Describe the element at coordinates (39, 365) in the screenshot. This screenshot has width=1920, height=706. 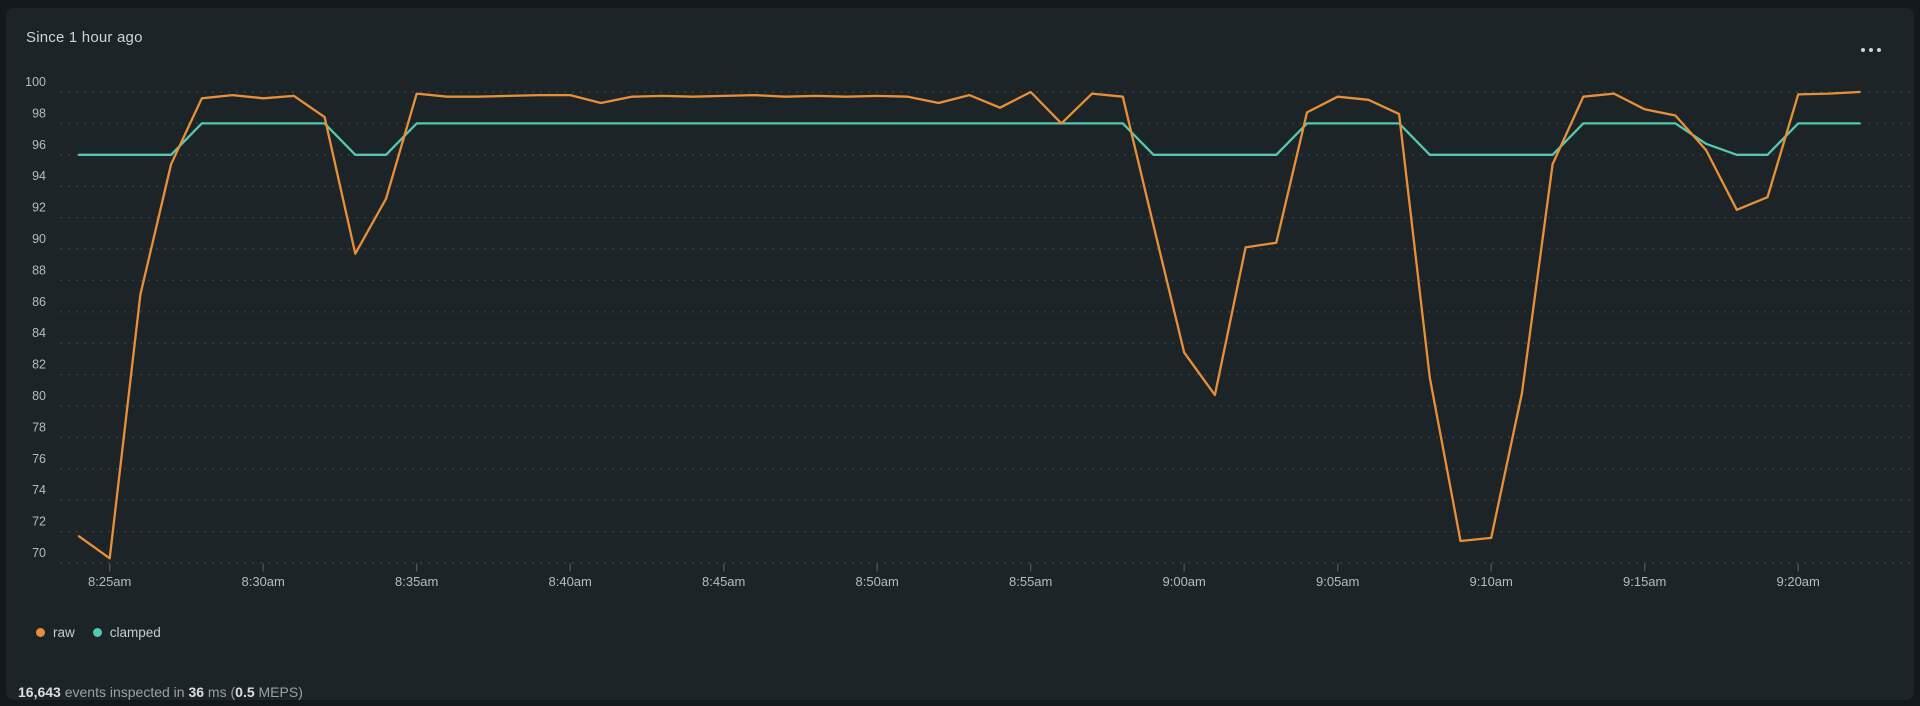
I see `y-axis-label: 82` at that location.